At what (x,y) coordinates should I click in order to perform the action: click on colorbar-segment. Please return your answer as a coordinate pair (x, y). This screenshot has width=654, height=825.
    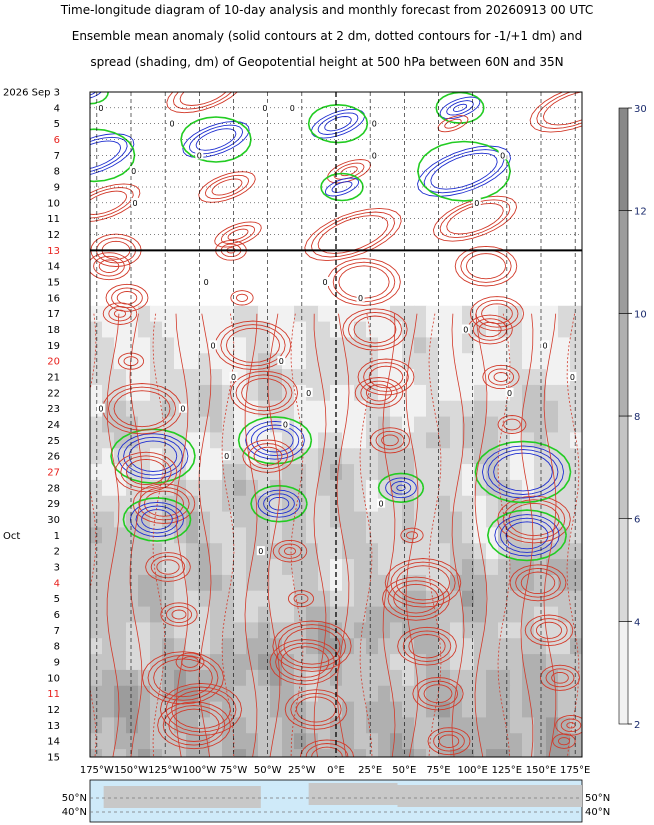
    Looking at the image, I should click on (623, 673).